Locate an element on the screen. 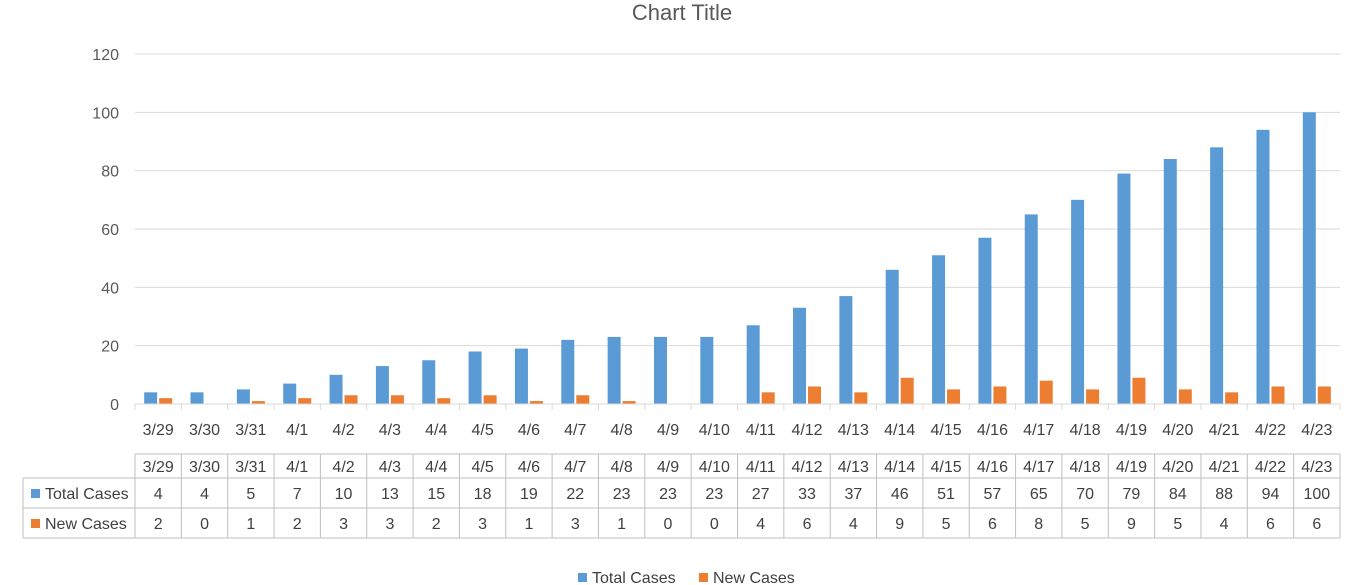 Image resolution: width=1364 pixels, height=585 pixels. table-value-cell: 8 is located at coordinates (1038, 524).